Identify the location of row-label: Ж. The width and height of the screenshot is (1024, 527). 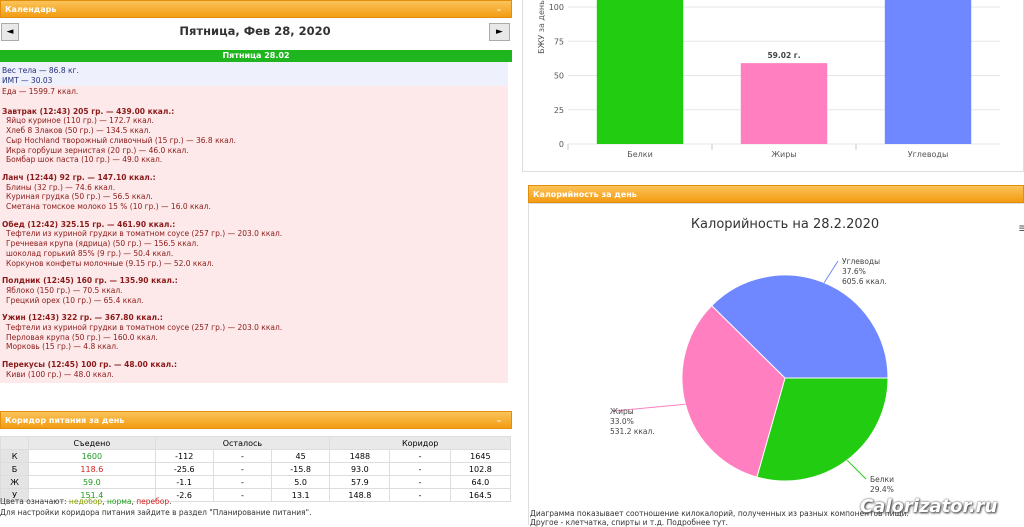
(15, 482).